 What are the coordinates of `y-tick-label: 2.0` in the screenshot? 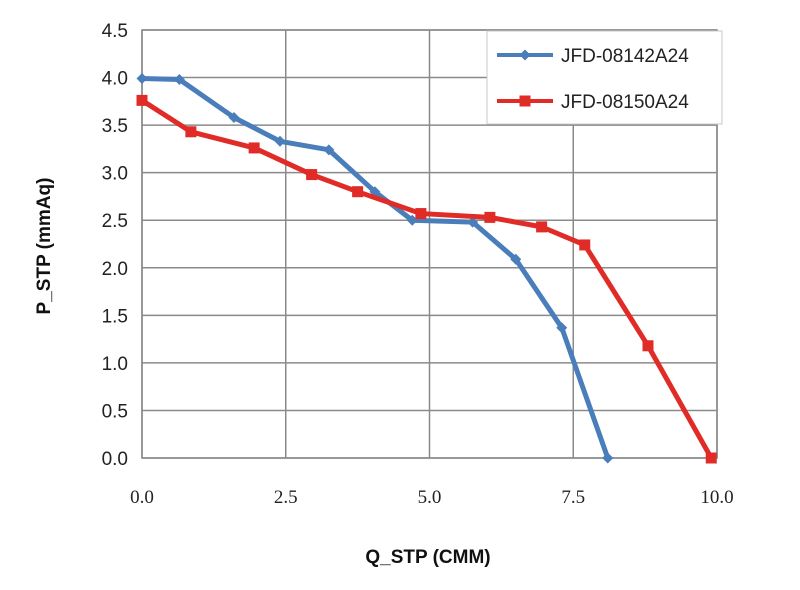 It's located at (115, 269).